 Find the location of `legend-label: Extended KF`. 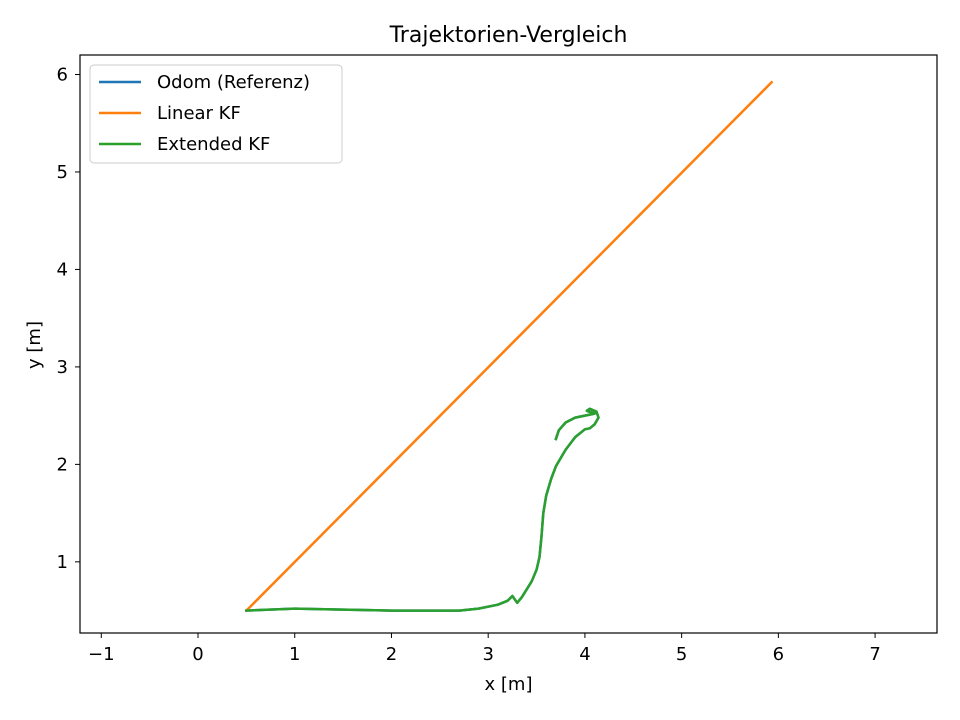

legend-label: Extended KF is located at coordinates (213, 144).